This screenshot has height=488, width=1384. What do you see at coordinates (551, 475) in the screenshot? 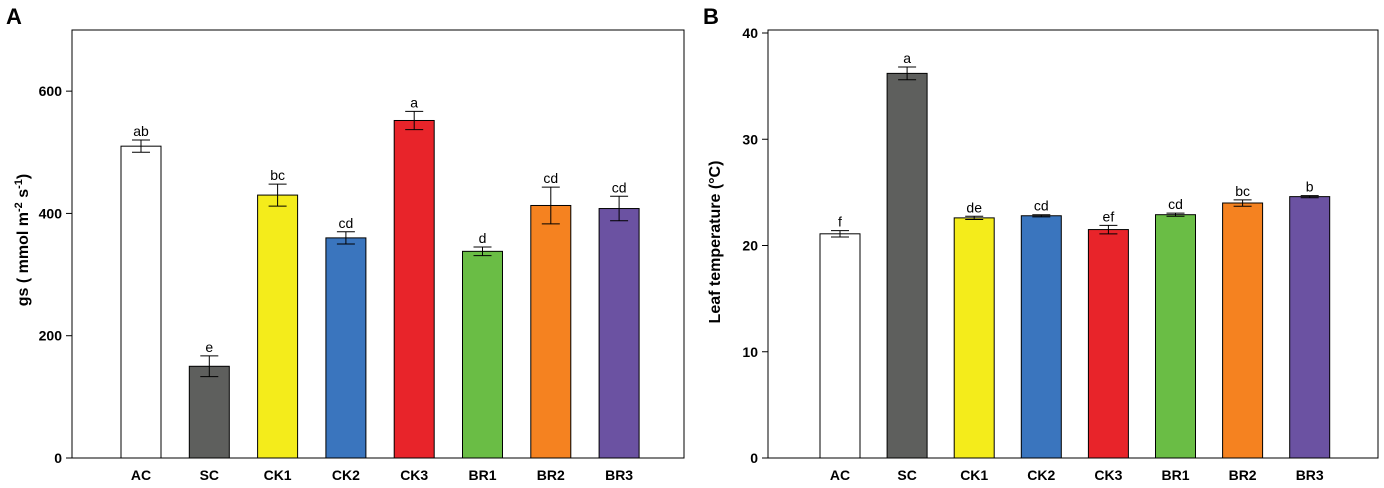
I see `panel-a-x-tick-label-br2: BR2` at bounding box center [551, 475].